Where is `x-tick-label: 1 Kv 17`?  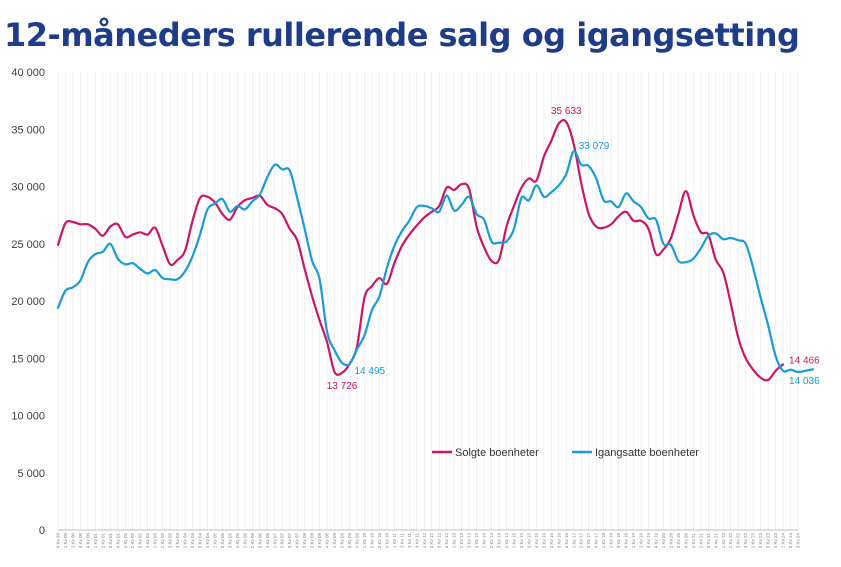
x-tick-label: 1 Kv 17 is located at coordinates (573, 541).